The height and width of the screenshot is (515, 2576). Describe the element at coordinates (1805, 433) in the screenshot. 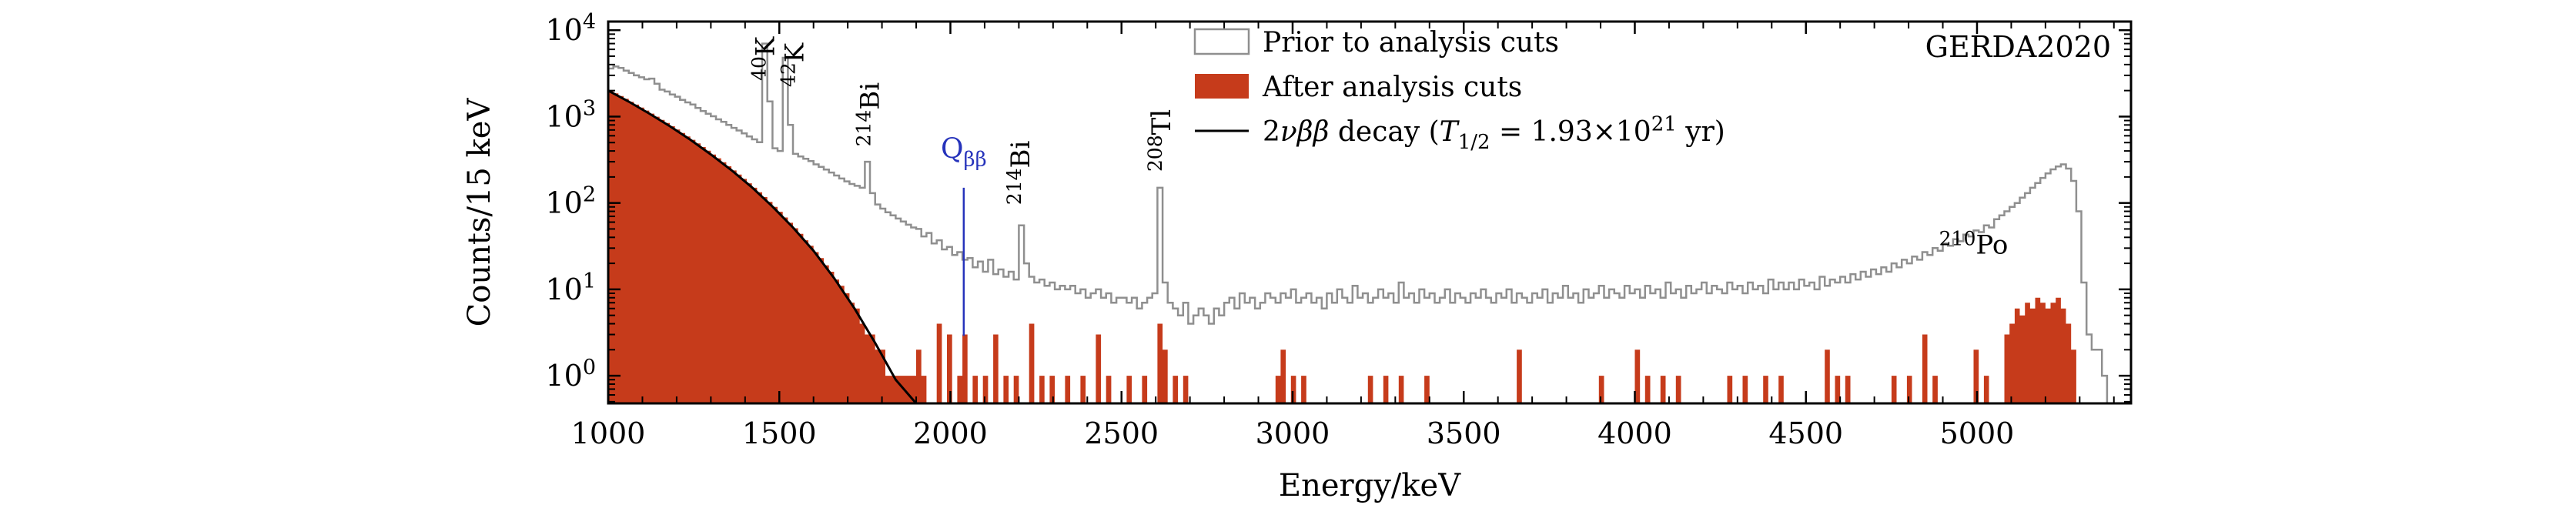

I see `x-tick-label: 4500` at that location.